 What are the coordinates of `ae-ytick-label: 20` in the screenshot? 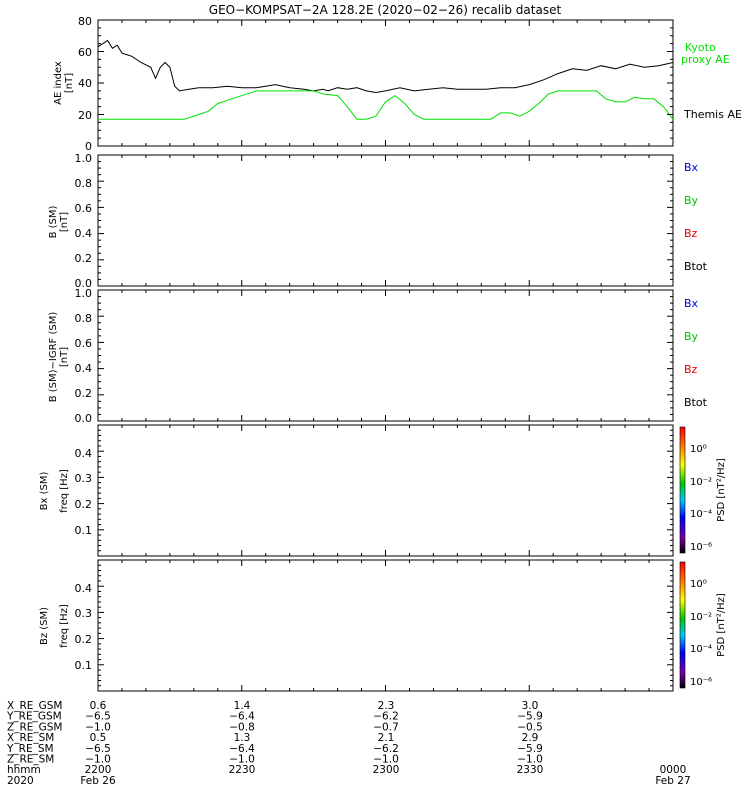 It's located at (85, 115).